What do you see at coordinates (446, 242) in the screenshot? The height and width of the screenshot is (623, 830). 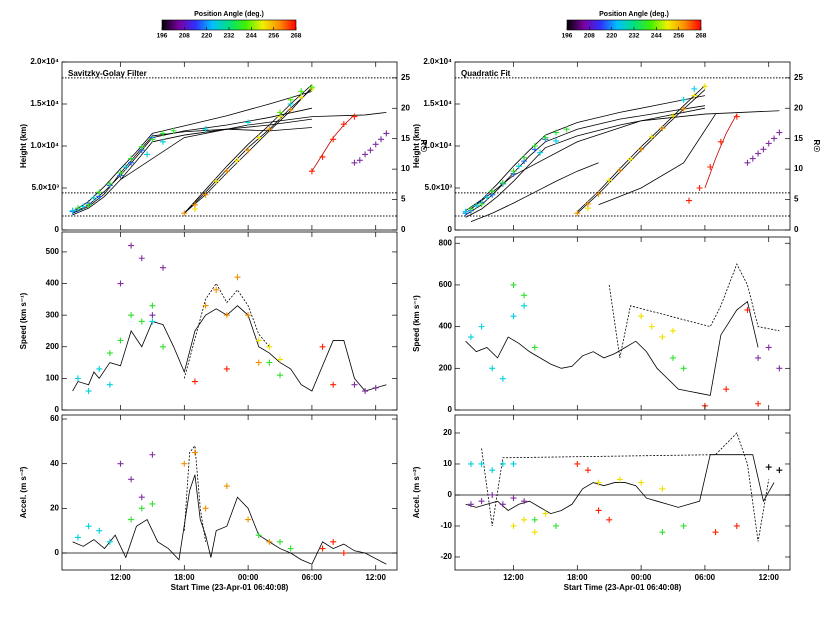 I see `y-tick-label: 800` at bounding box center [446, 242].